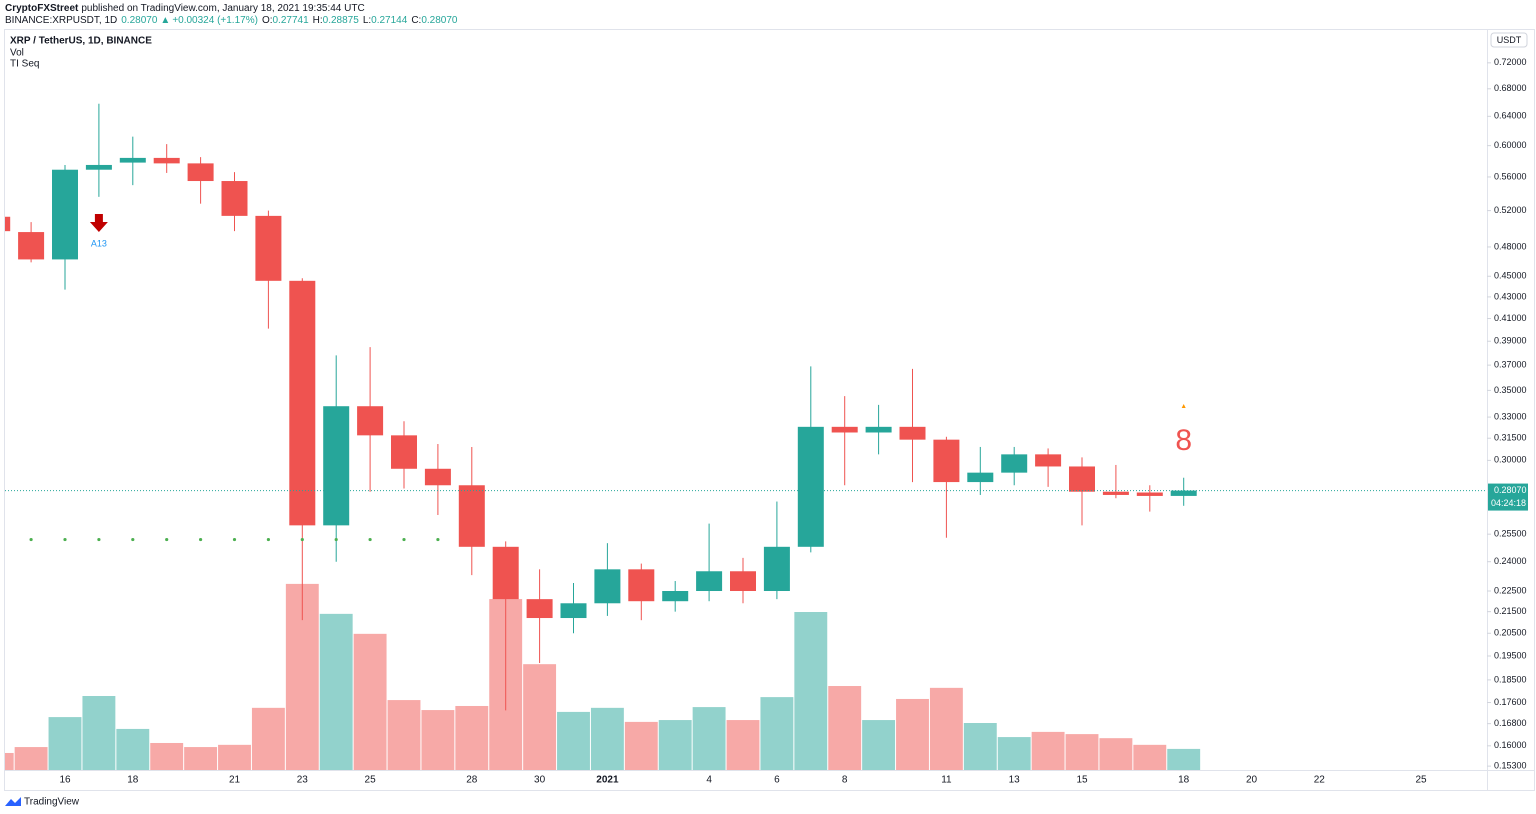 This screenshot has height=814, width=1536. I want to click on legend-td: TI Seq, so click(24, 64).